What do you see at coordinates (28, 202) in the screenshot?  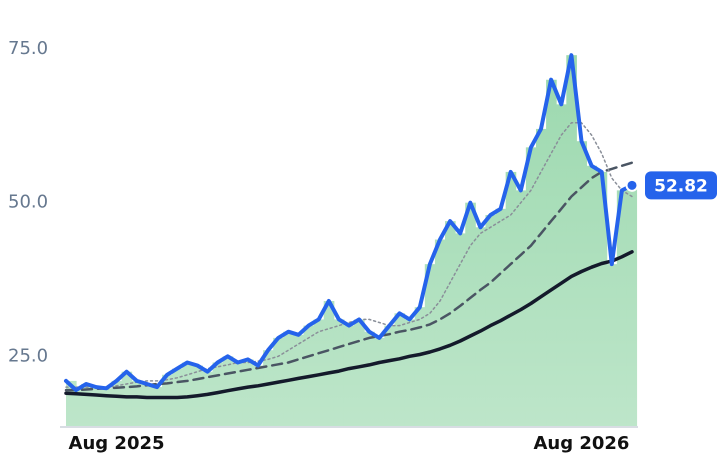 I see `y-tick-label: 50.0` at bounding box center [28, 202].